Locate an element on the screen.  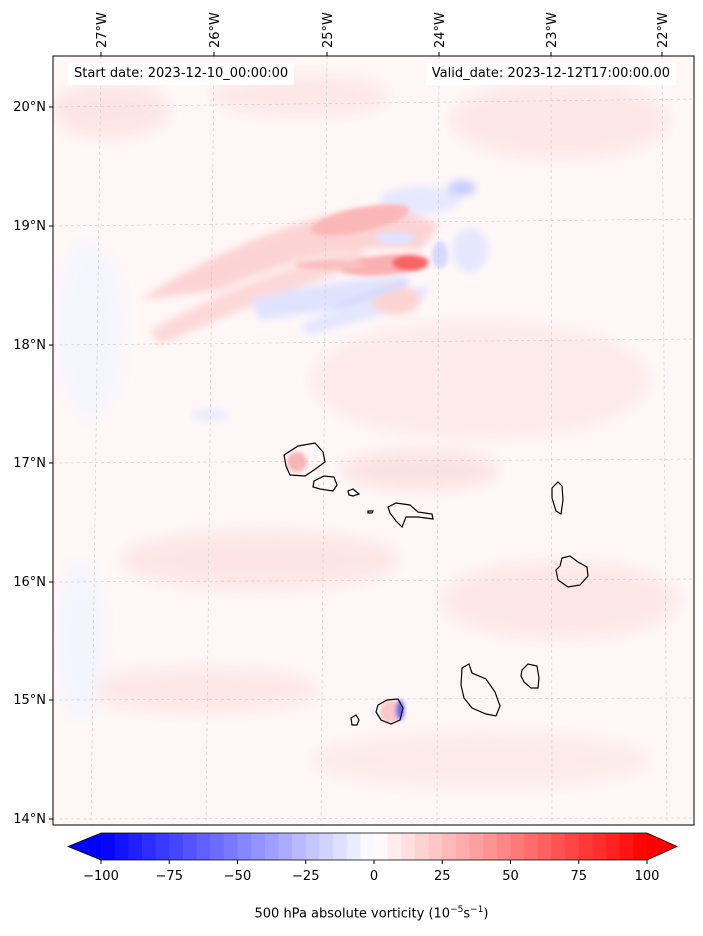
island-boa-vista is located at coordinates (572, 571).